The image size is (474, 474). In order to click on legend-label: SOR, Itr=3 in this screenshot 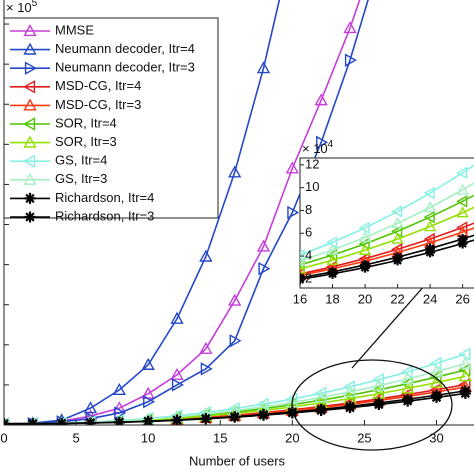, I will do `click(86, 141)`.